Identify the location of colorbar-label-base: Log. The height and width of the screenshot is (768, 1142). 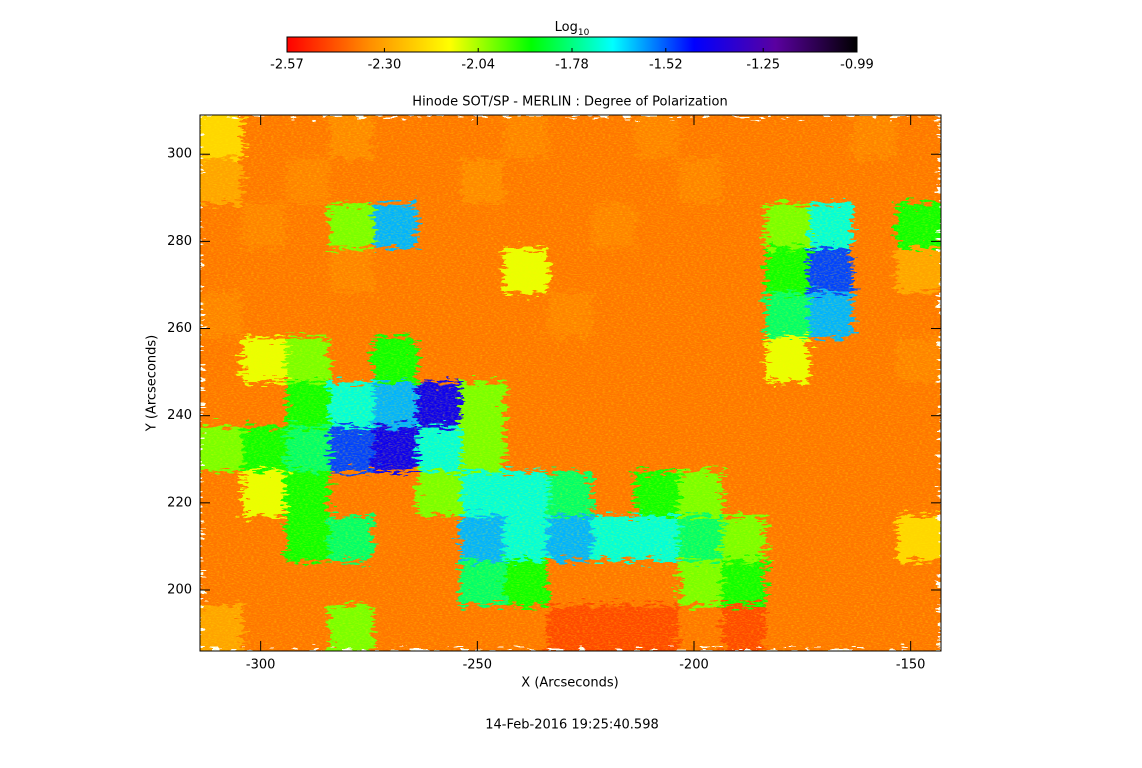
(566, 27).